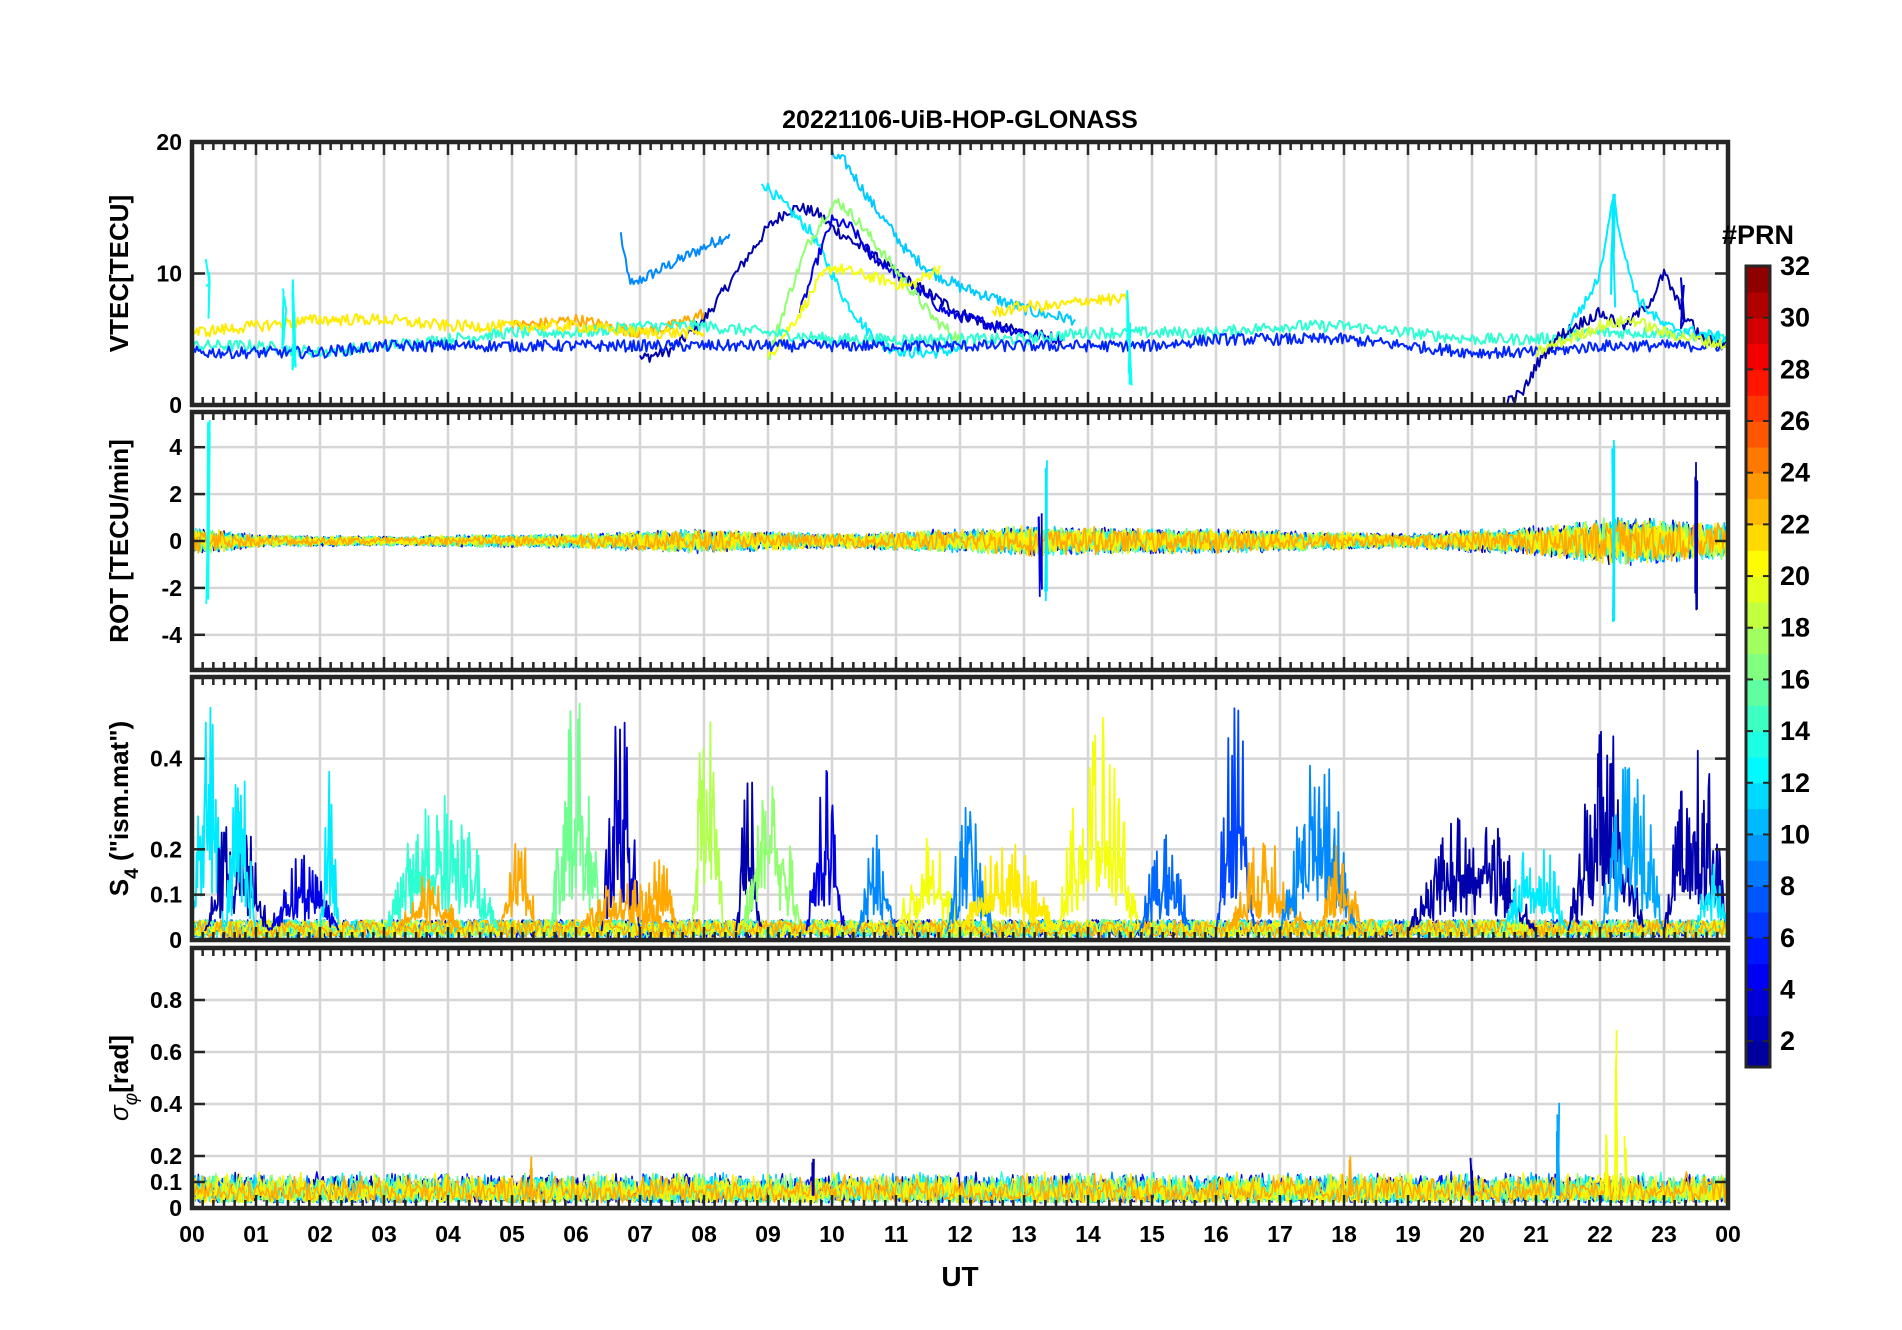  What do you see at coordinates (166, 1000) in the screenshot?
I see `y-tick-label: 0.8` at bounding box center [166, 1000].